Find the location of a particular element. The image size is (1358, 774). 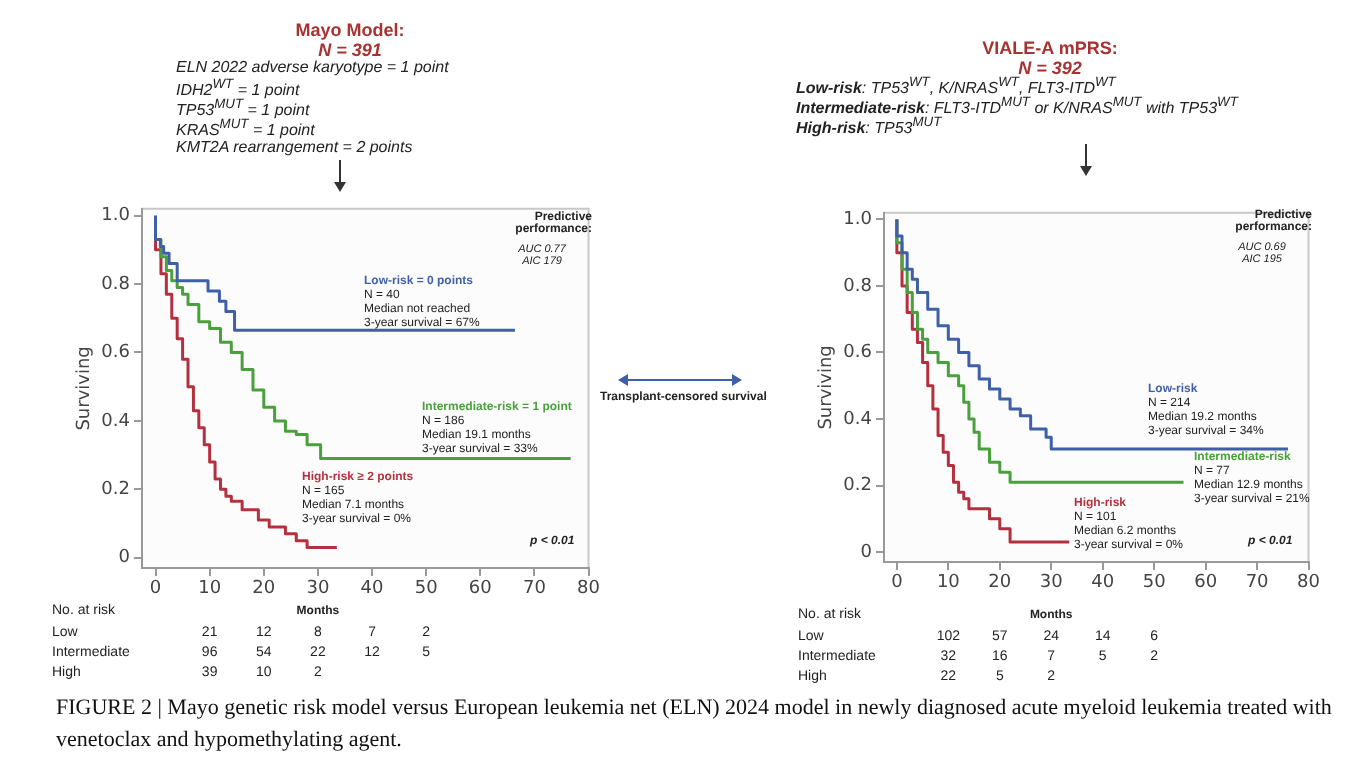

chart-title: Mayo Model: is located at coordinates (350, 30).